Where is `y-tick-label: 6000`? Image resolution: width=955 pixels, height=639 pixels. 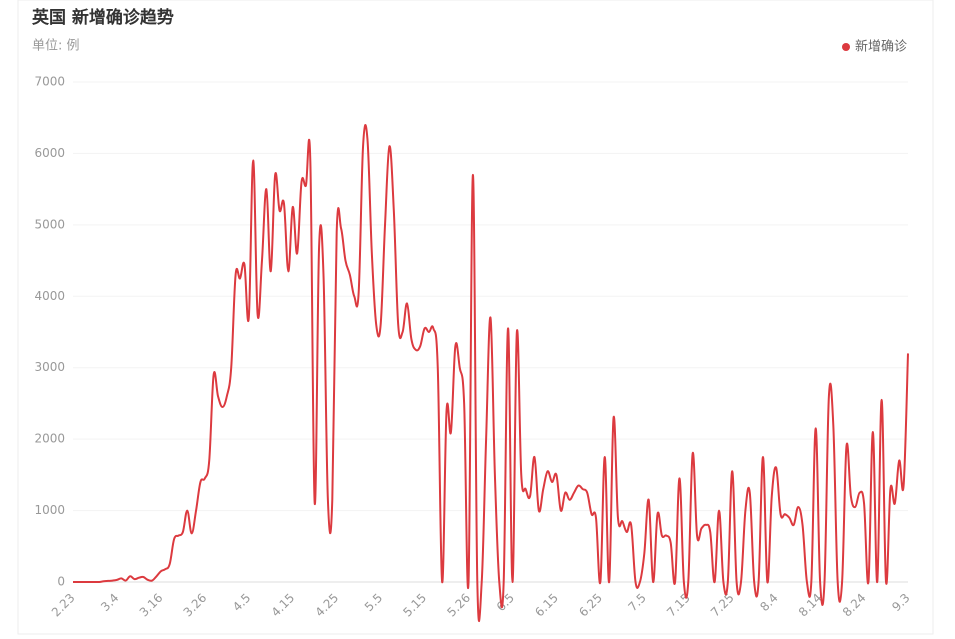 y-tick-label: 6000 is located at coordinates (49, 153).